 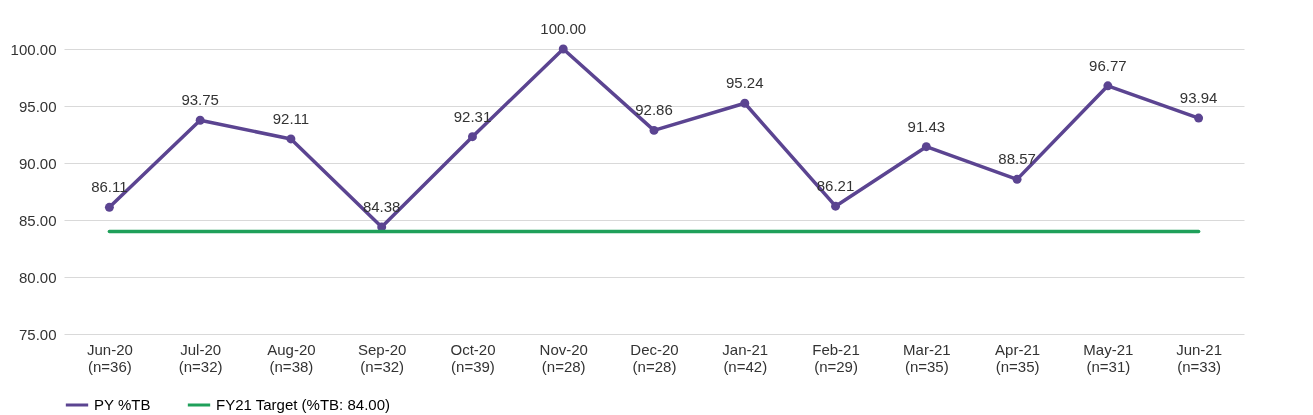 What do you see at coordinates (836, 357) in the screenshot?
I see `x-tick-label: Feb-21 (n=29)` at bounding box center [836, 357].